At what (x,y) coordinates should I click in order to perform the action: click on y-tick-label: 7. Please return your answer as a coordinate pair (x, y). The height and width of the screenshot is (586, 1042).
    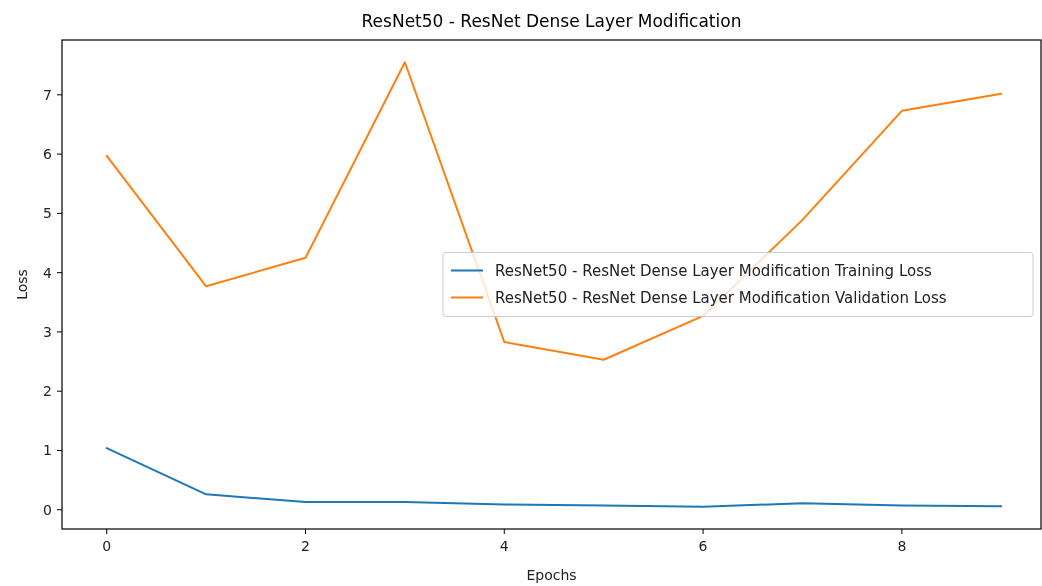
    Looking at the image, I should click on (47, 94).